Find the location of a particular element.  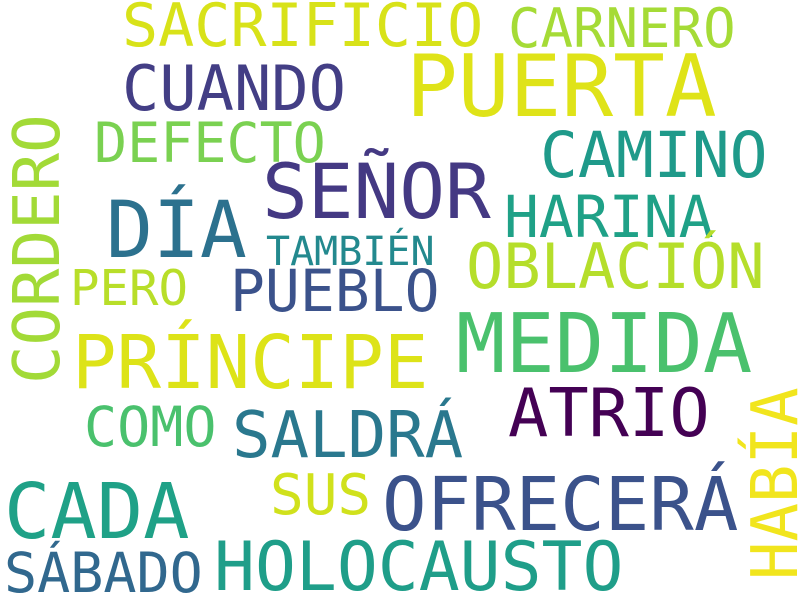

word-sus: SUS is located at coordinates (321, 495).